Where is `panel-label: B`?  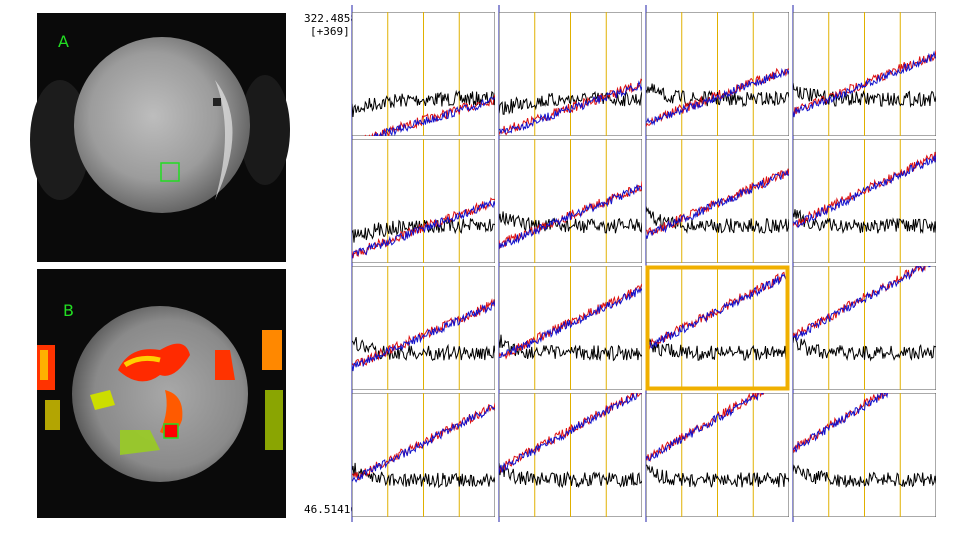 panel-label: B is located at coordinates (68, 310).